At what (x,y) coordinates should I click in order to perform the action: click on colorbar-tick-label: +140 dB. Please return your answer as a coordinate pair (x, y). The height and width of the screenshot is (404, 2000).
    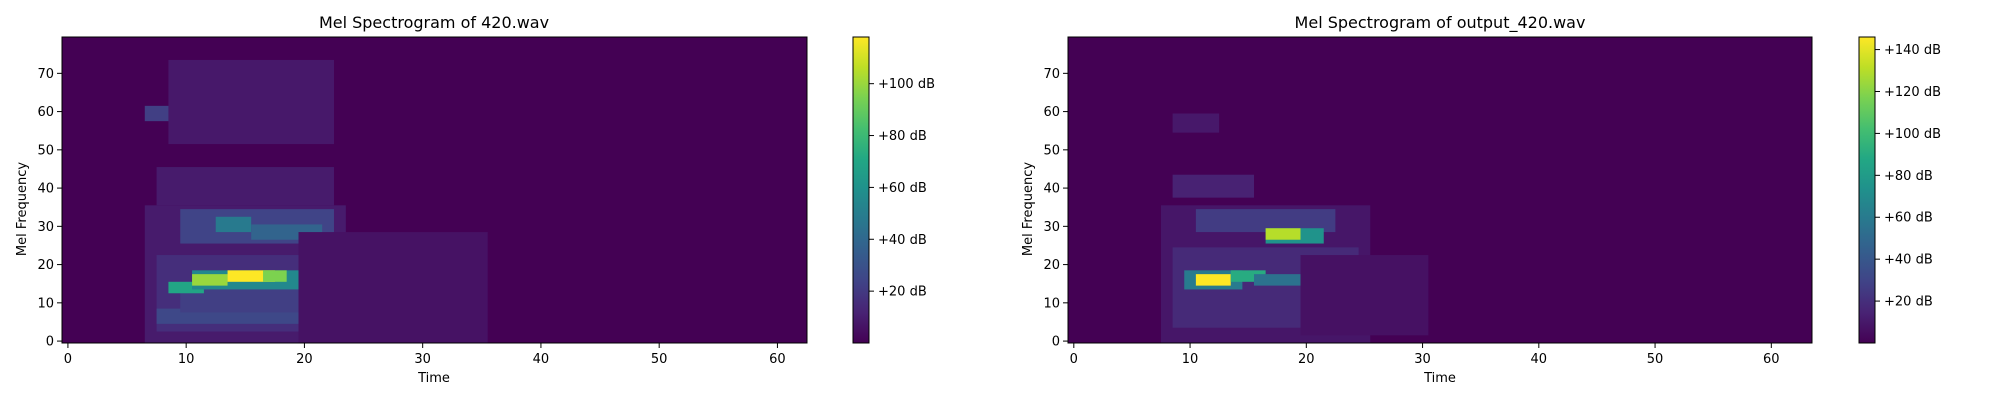
    Looking at the image, I should click on (1912, 50).